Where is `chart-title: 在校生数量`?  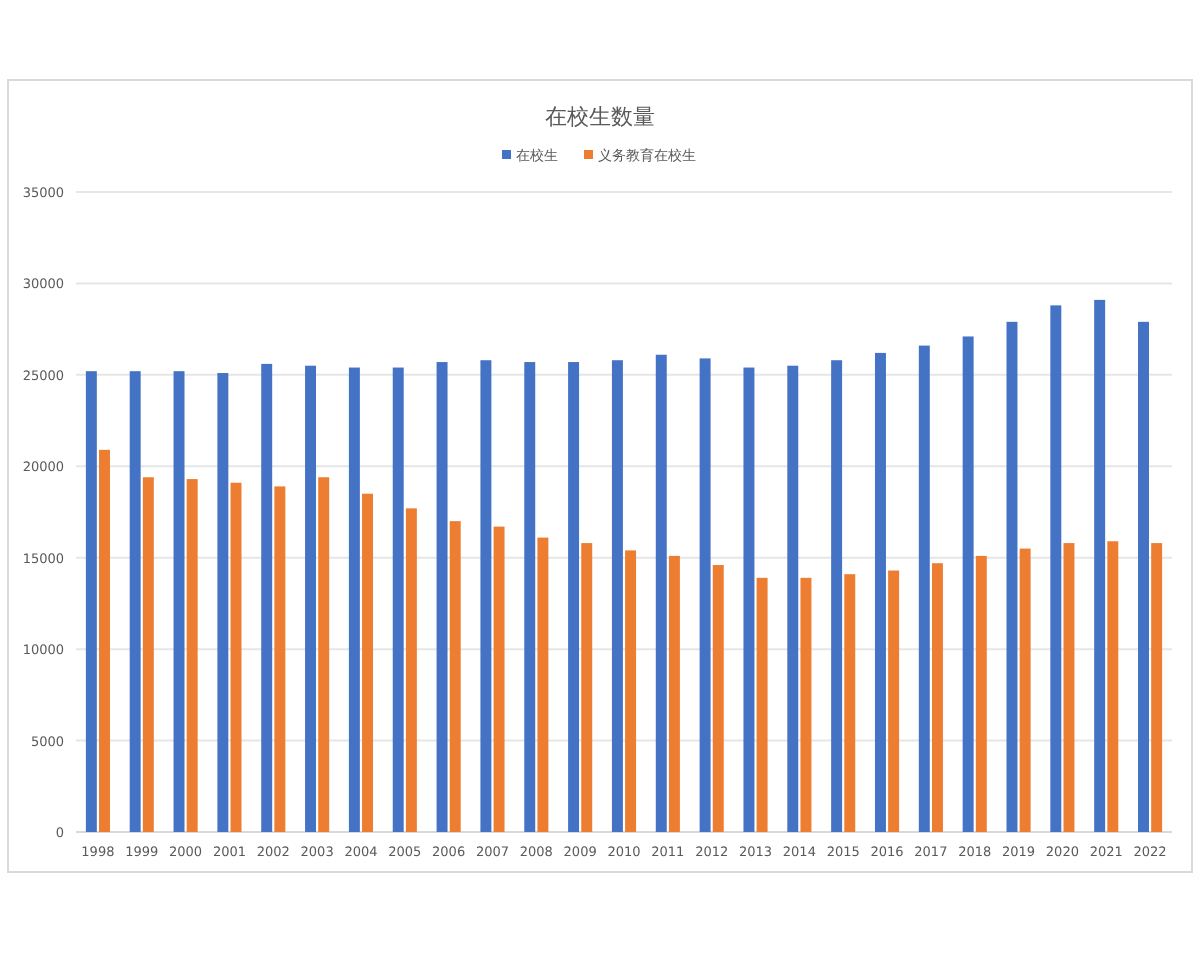
chart-title: 在校生数量 is located at coordinates (600, 117).